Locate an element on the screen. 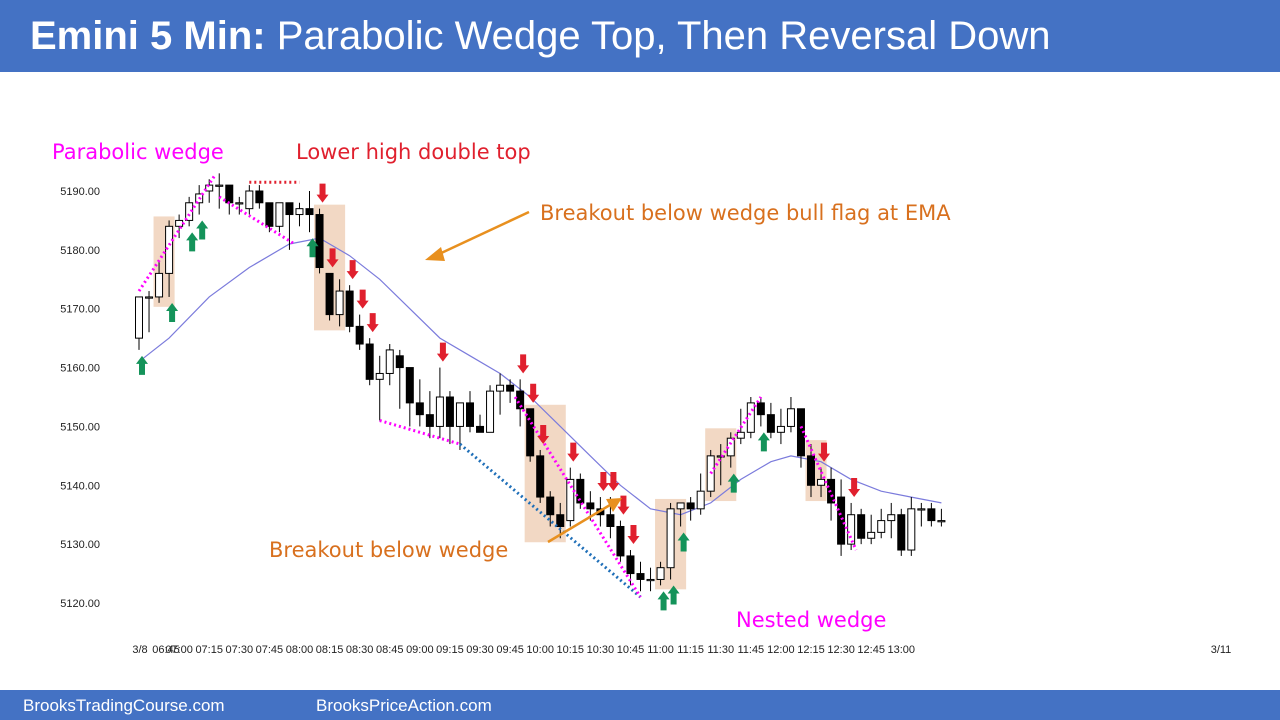 This screenshot has height=720, width=1280. x-tick-label-1: 06:45 is located at coordinates (166, 650).